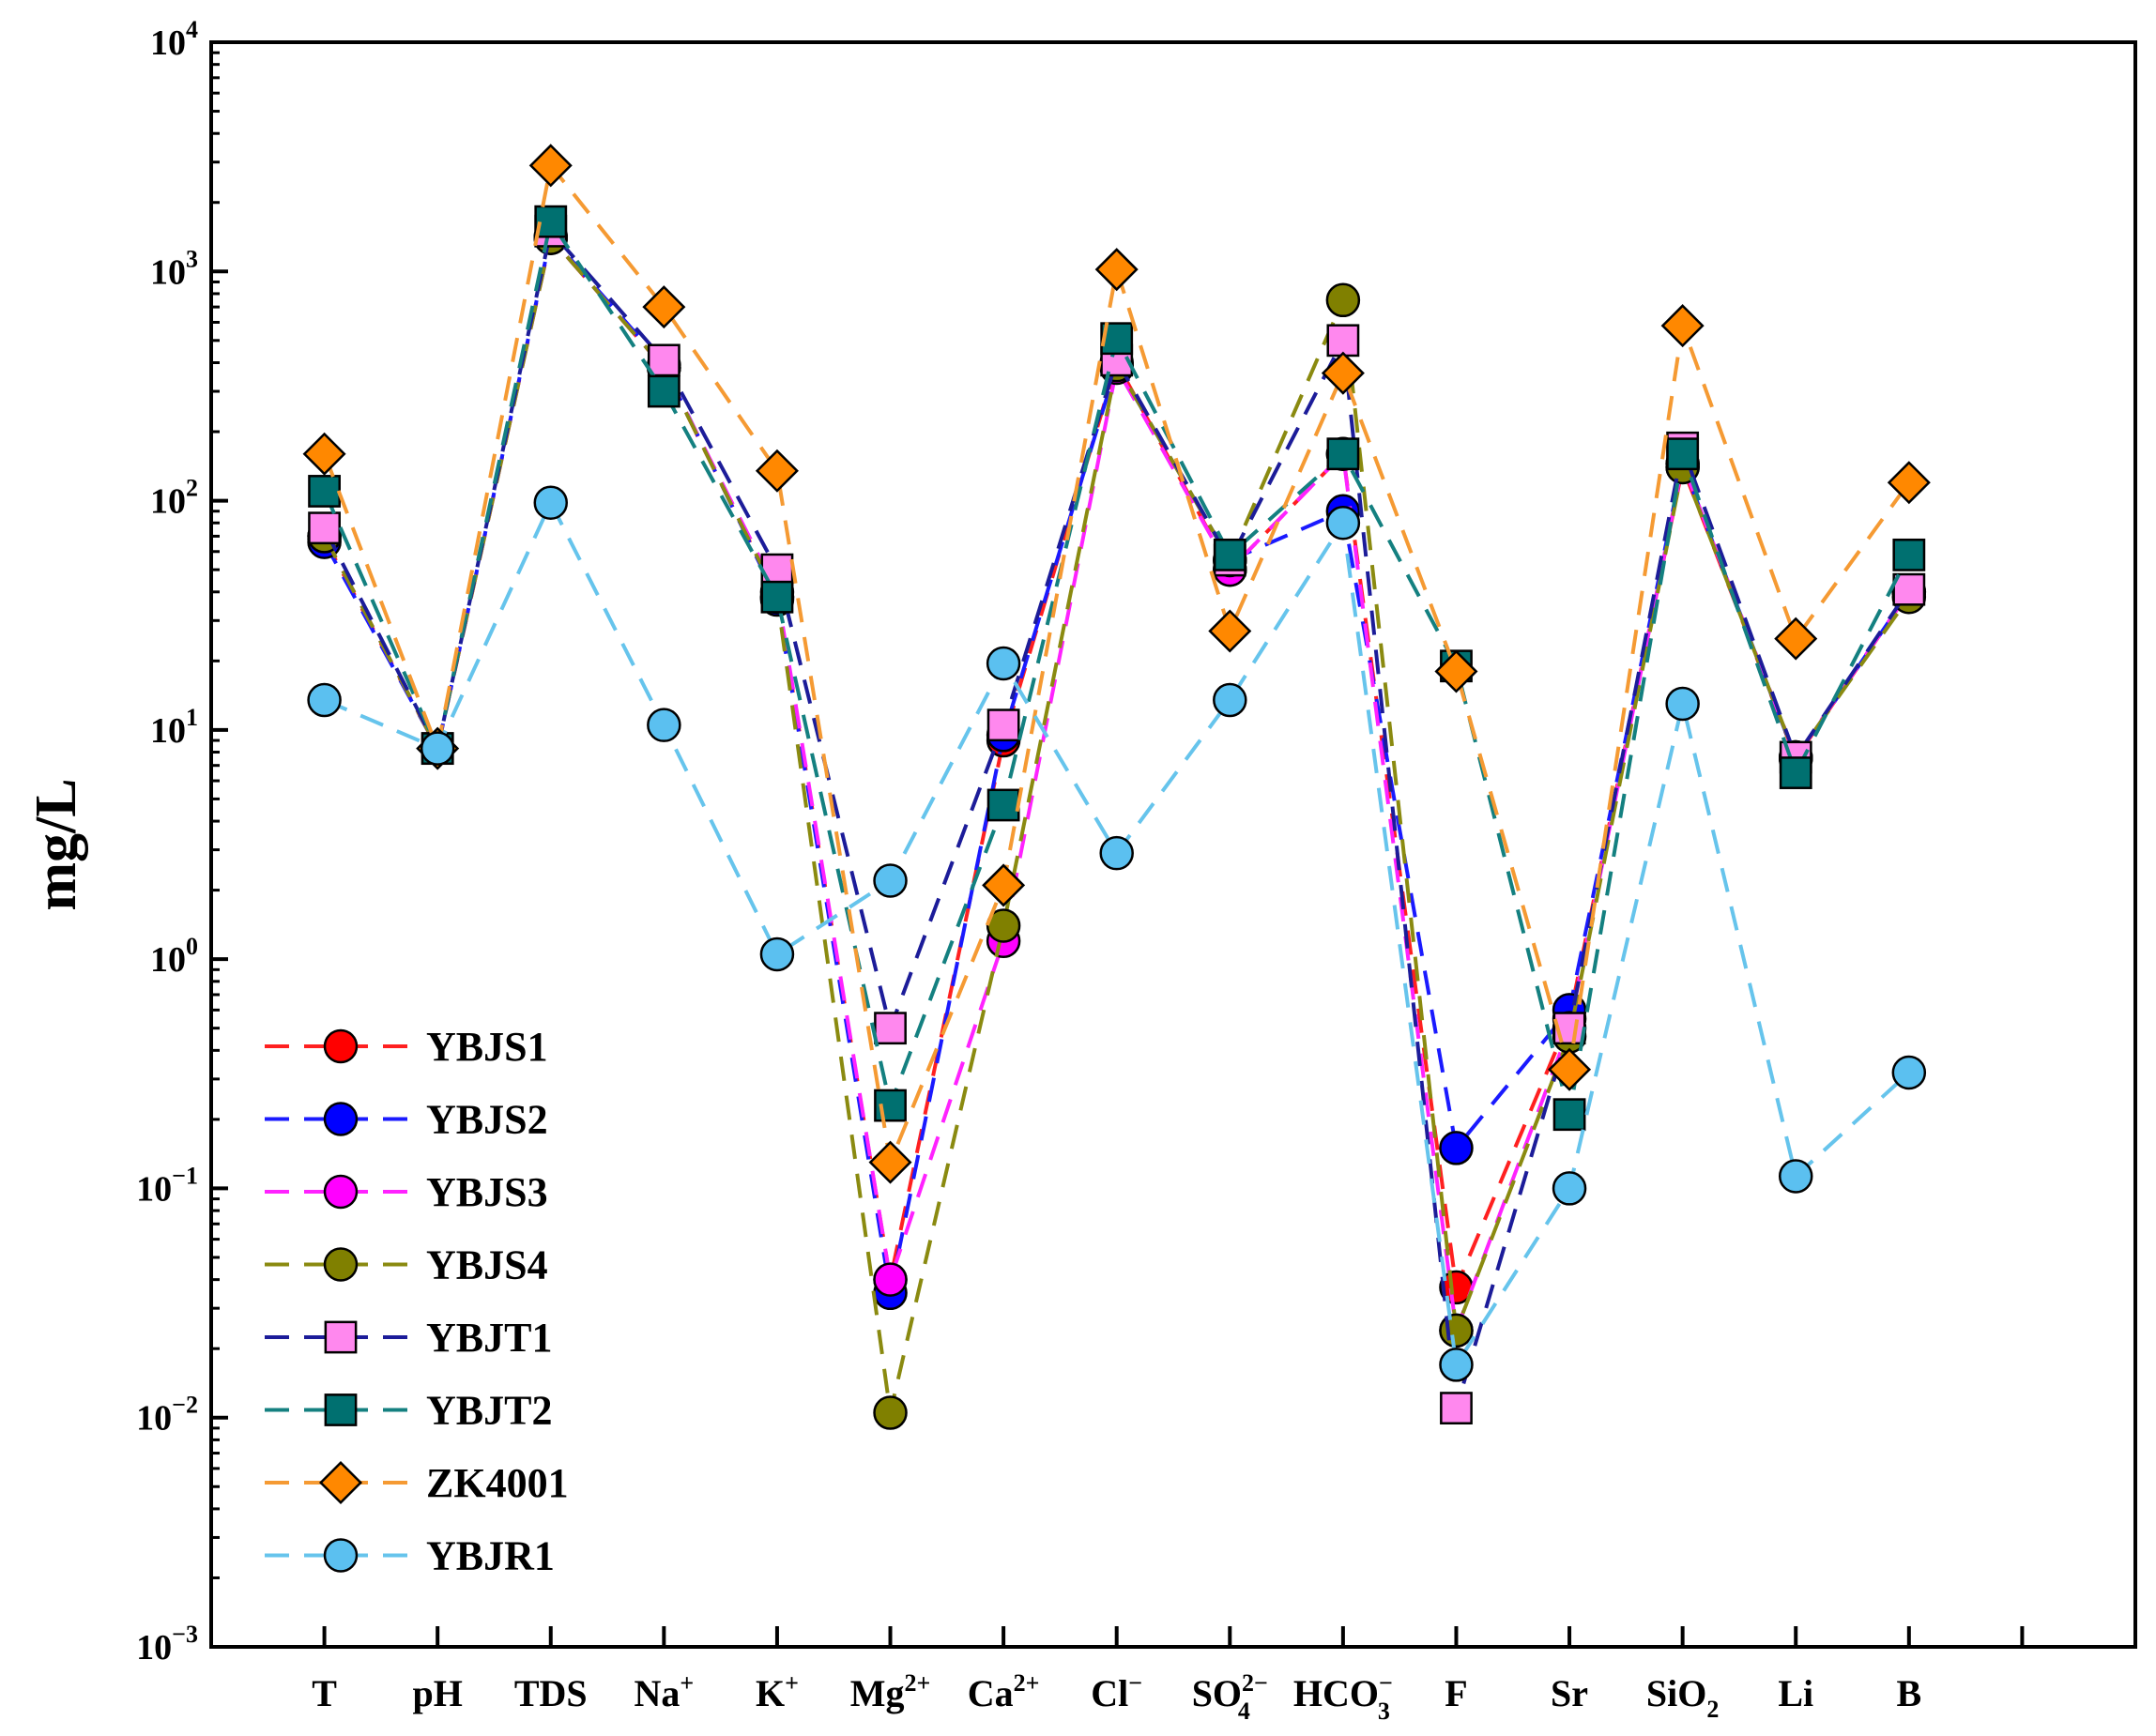  Describe the element at coordinates (487, 1265) in the screenshot. I see `legend-label: YBJS4` at that location.